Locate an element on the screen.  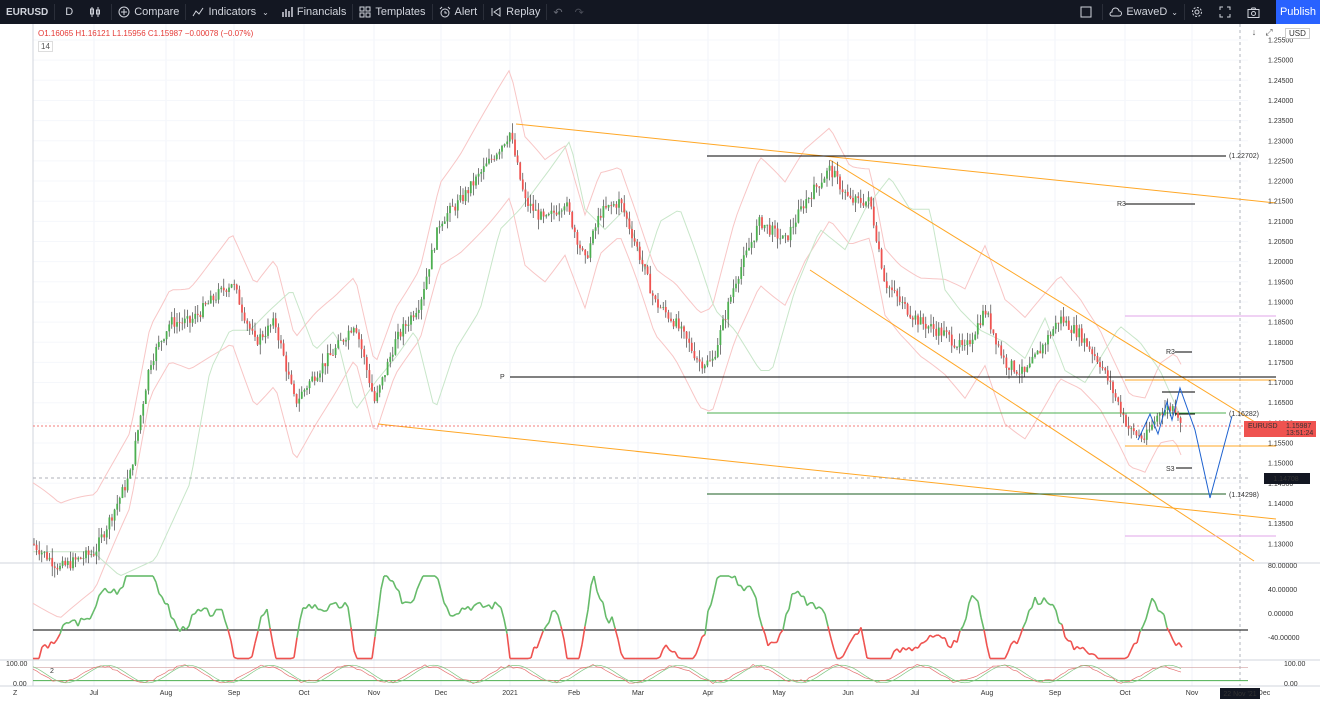
undo-button: ↶ is located at coordinates (557, 12).